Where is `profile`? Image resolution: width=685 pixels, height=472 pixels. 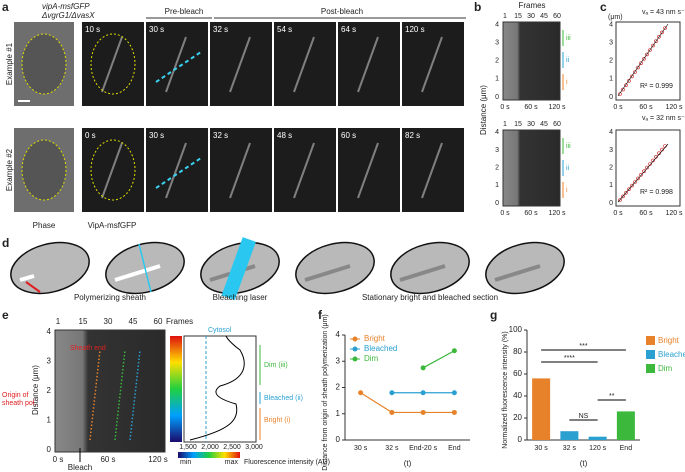 profile is located at coordinates (217, 388).